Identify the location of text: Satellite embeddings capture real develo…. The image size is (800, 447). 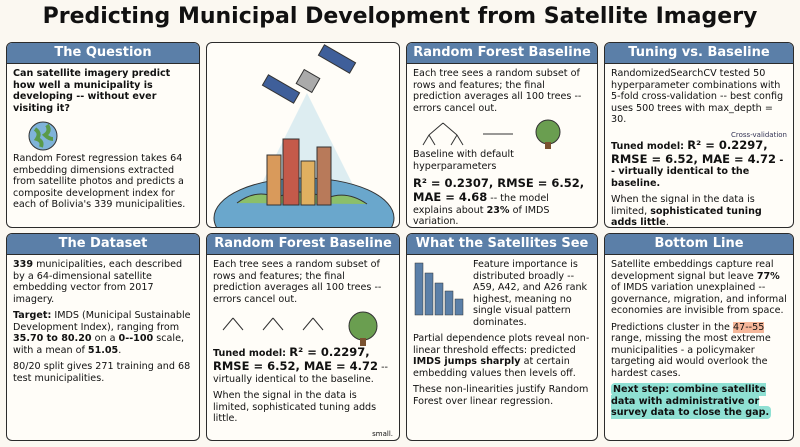
(692, 270).